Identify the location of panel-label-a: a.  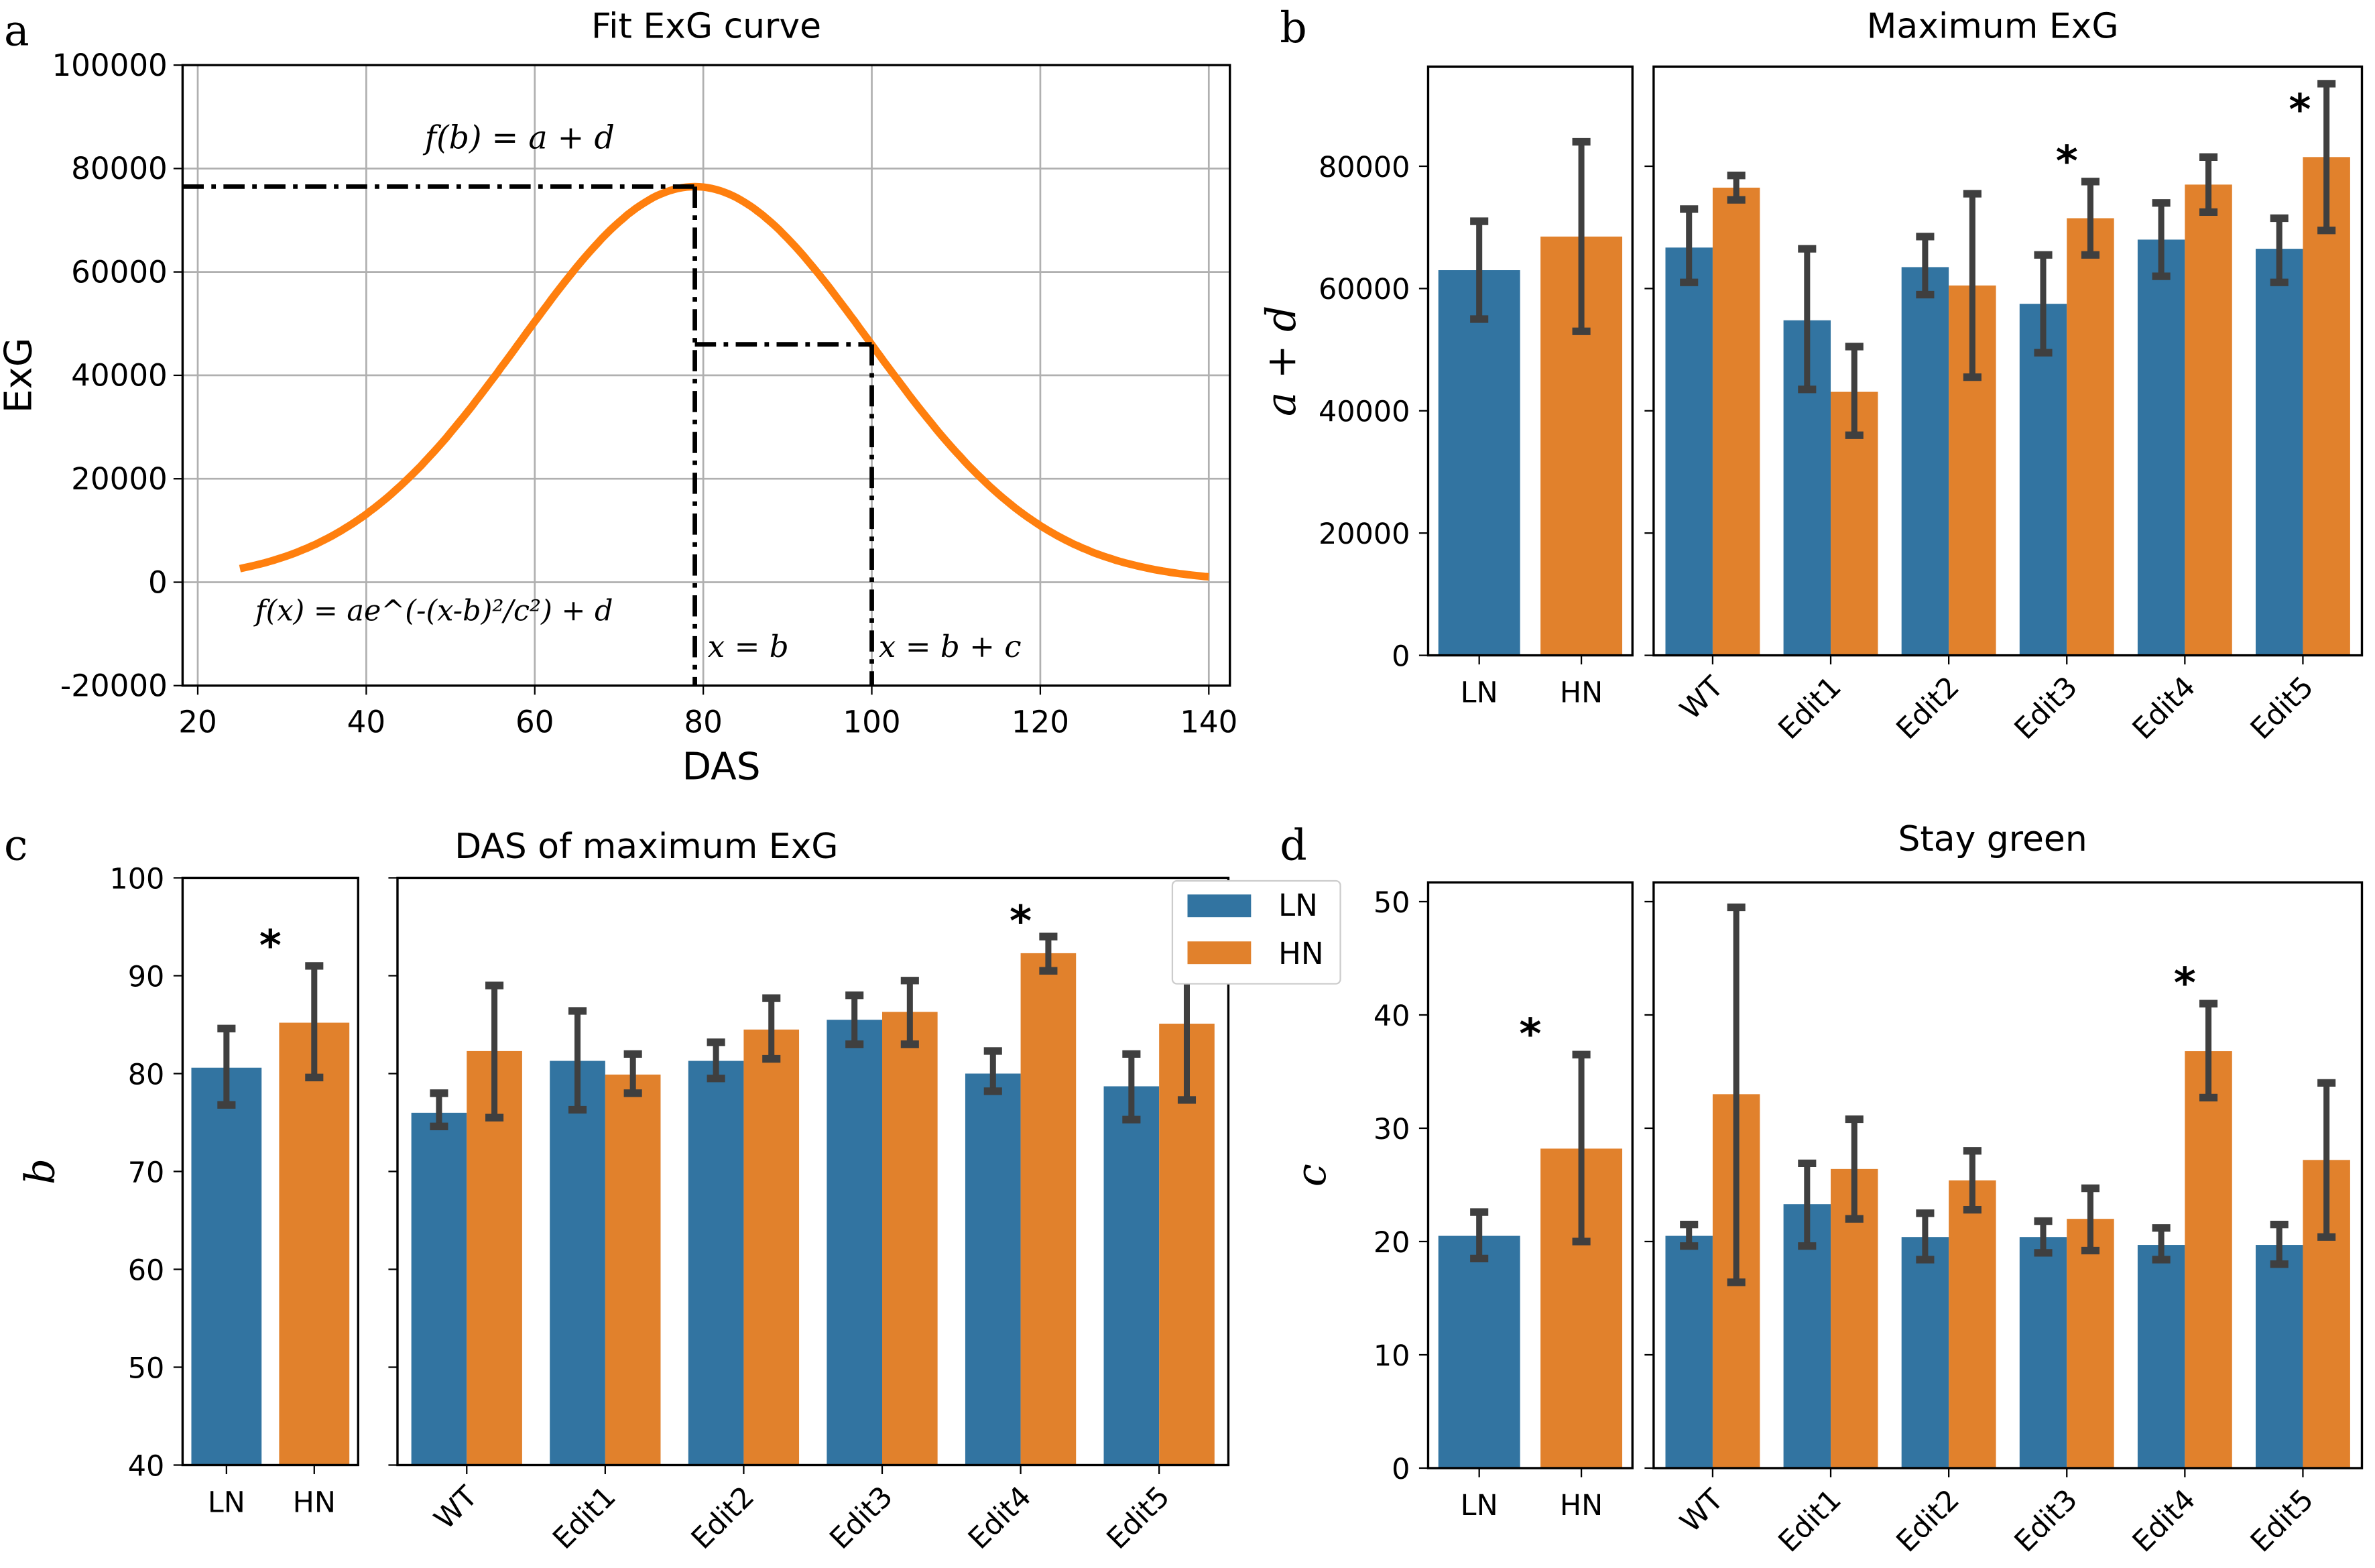
(16, 31).